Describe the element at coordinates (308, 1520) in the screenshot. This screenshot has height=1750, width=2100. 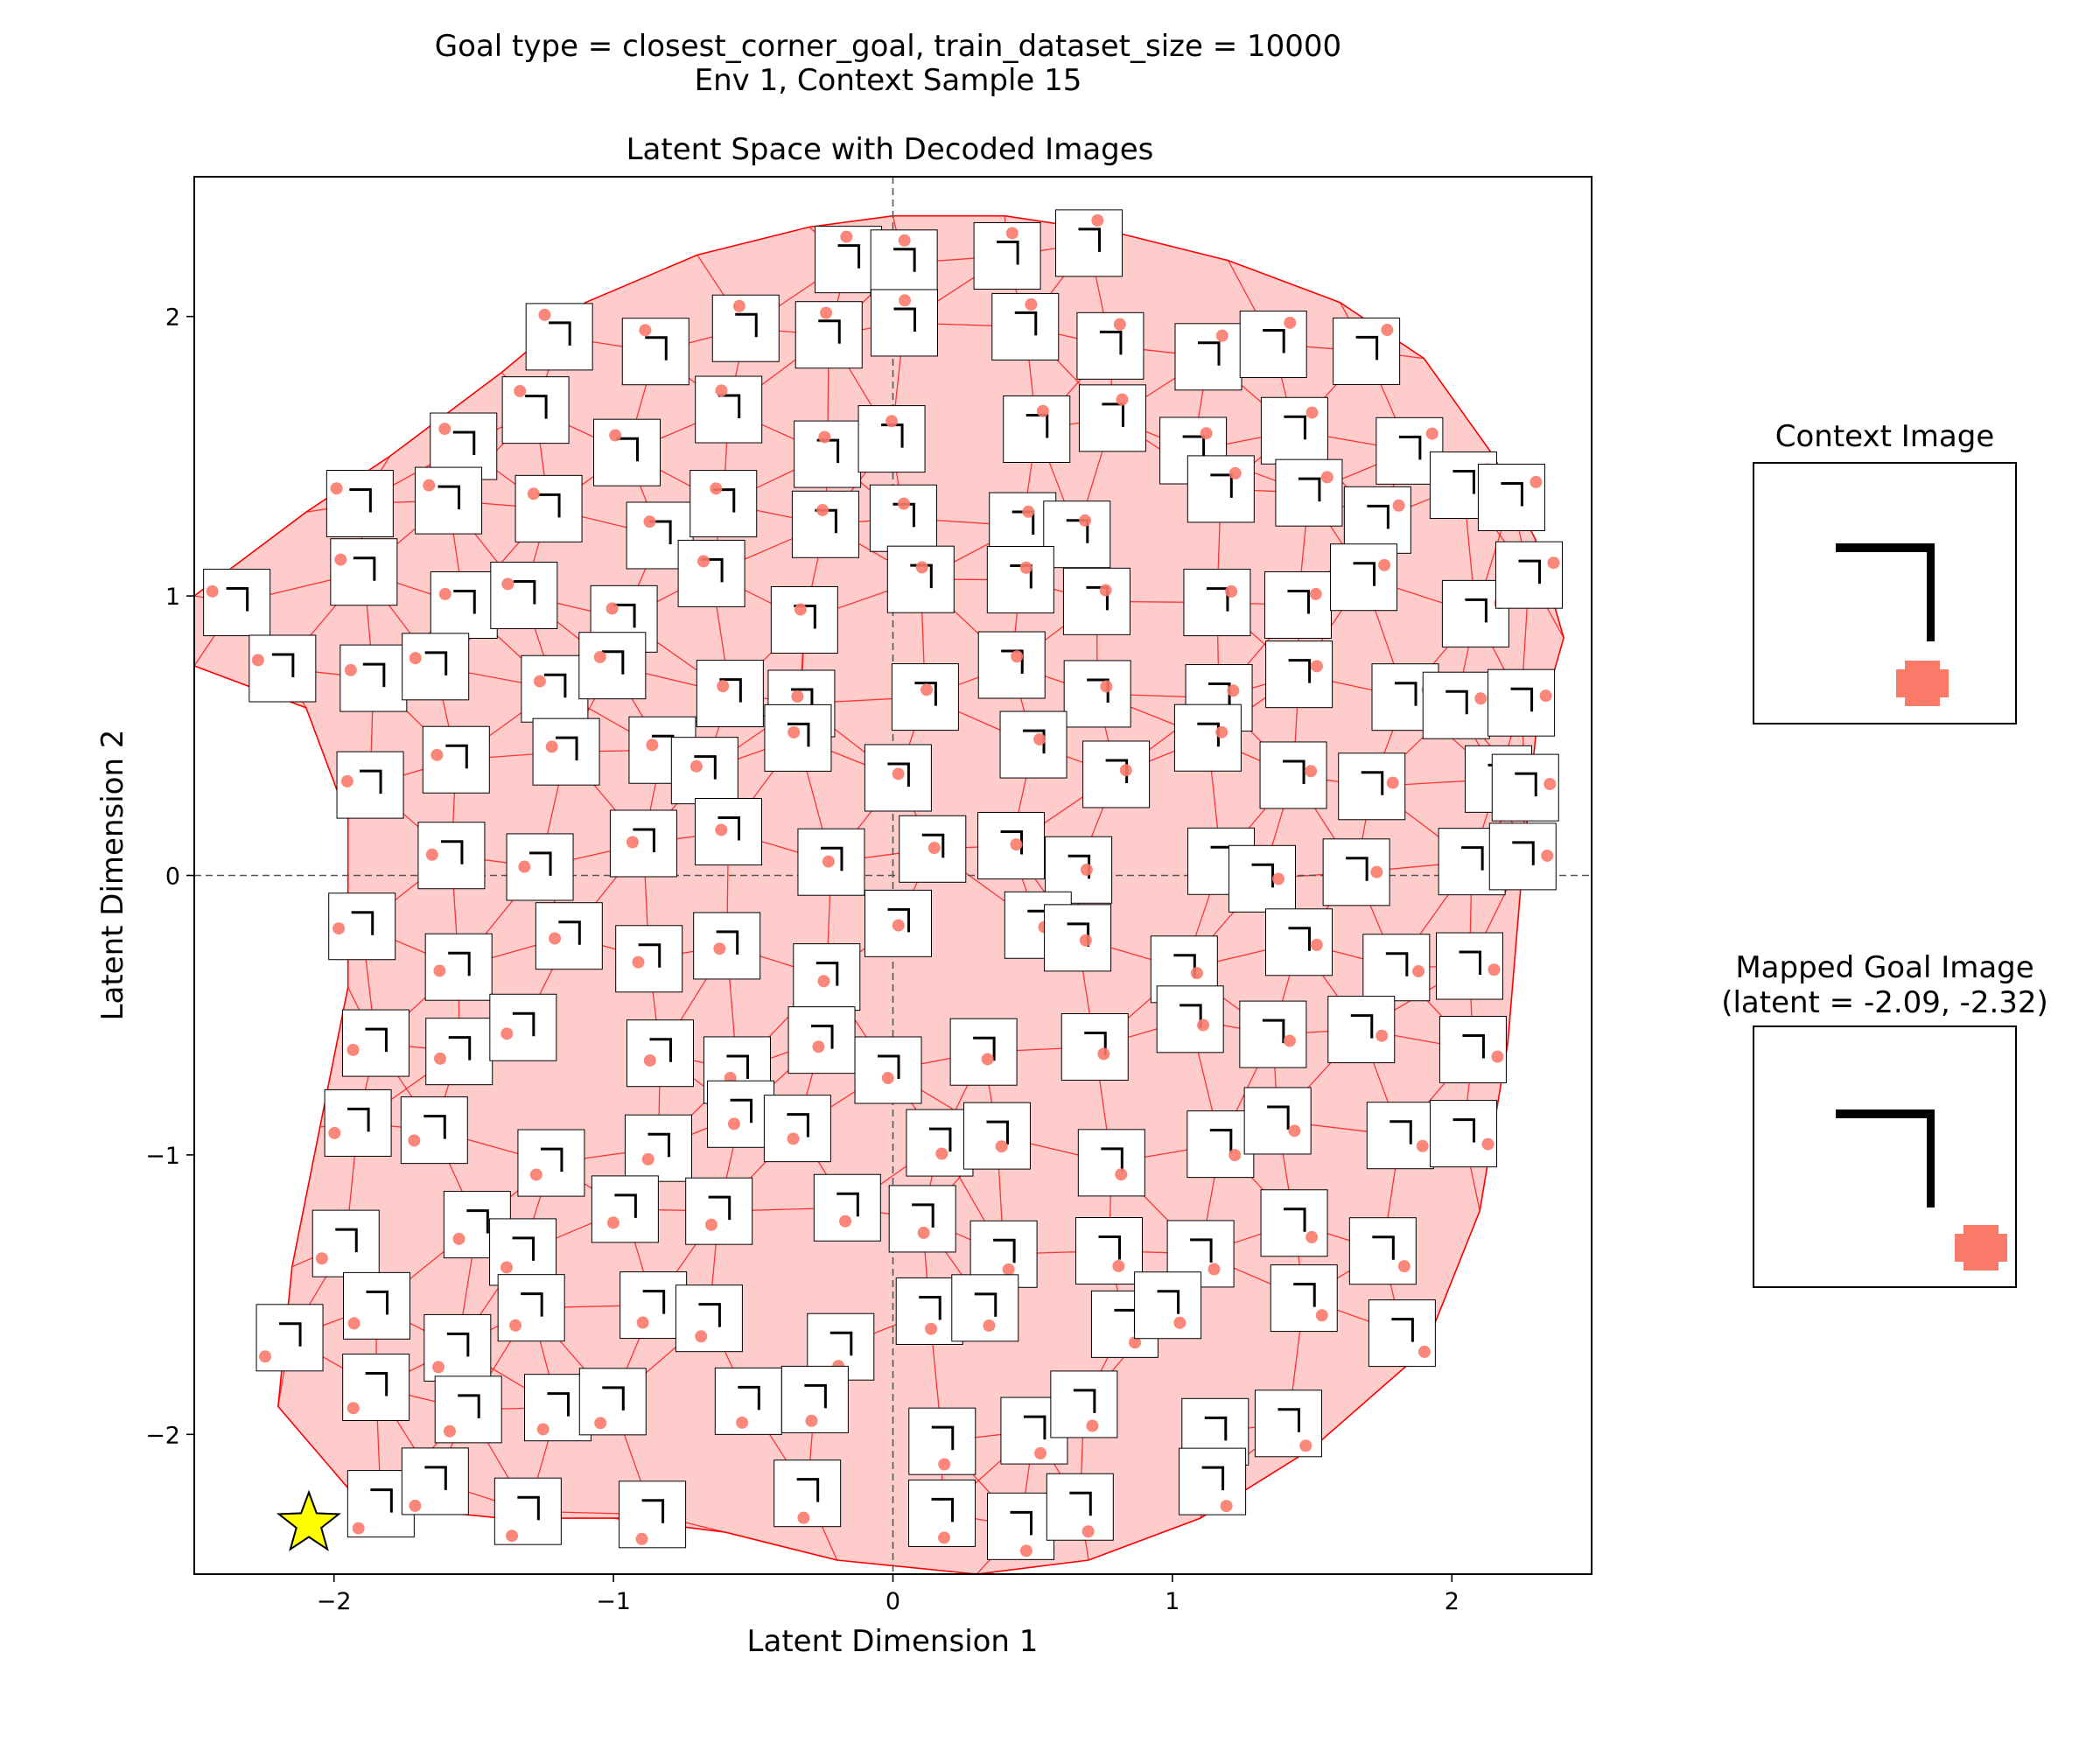
I see `mapped-goal-marker` at that location.